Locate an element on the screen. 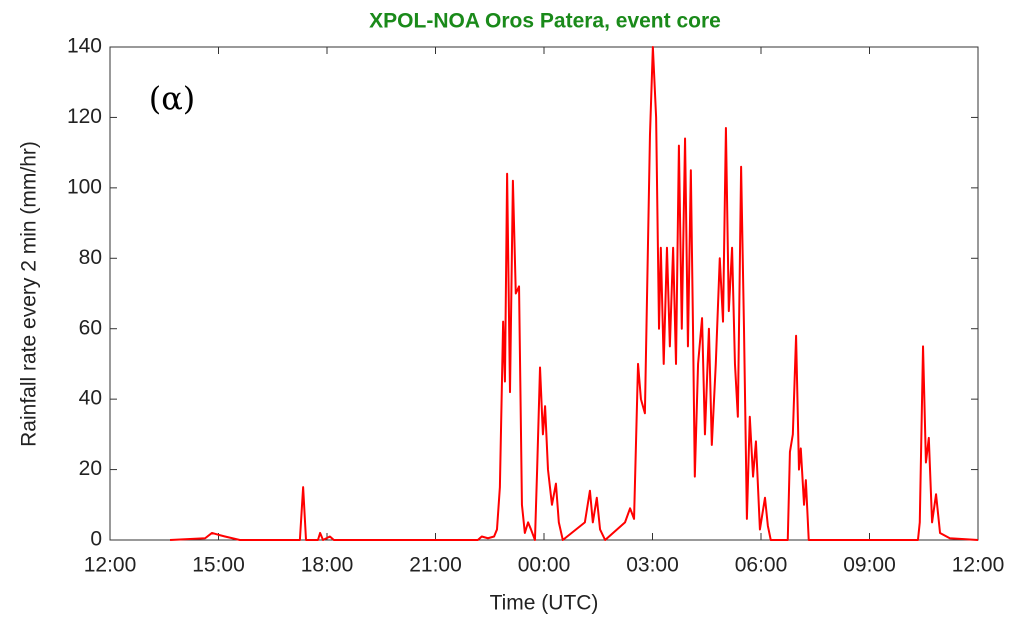 This screenshot has height=617, width=1020. y-tick-label: 120 is located at coordinates (84, 116).